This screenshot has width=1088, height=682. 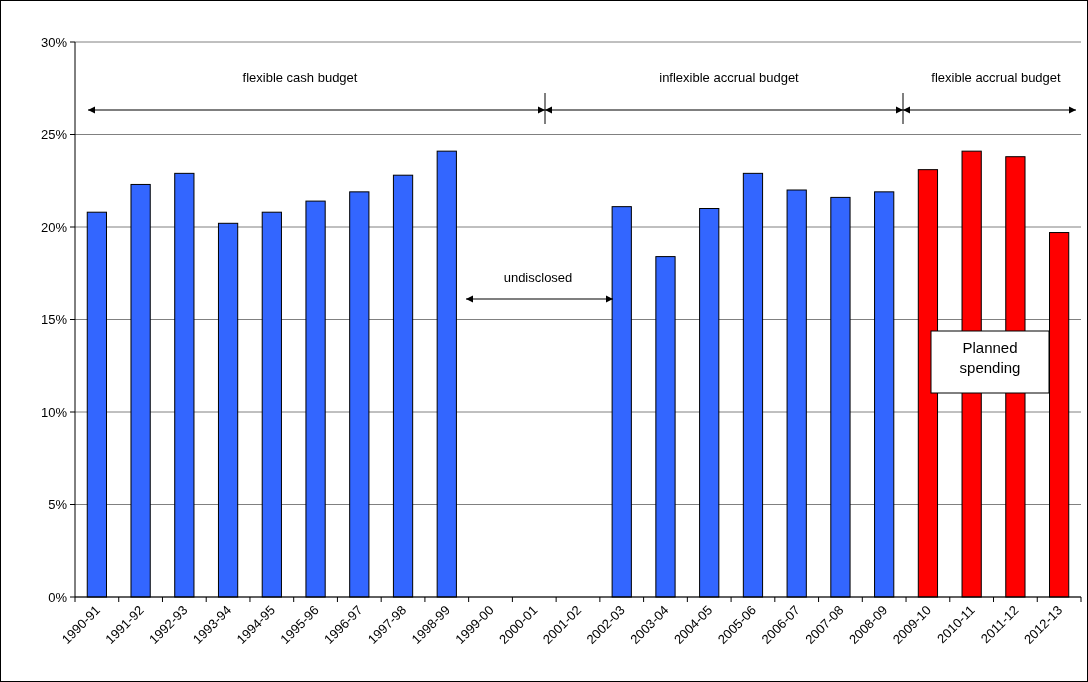 What do you see at coordinates (538, 277) in the screenshot?
I see `annotation: undisclosed` at bounding box center [538, 277].